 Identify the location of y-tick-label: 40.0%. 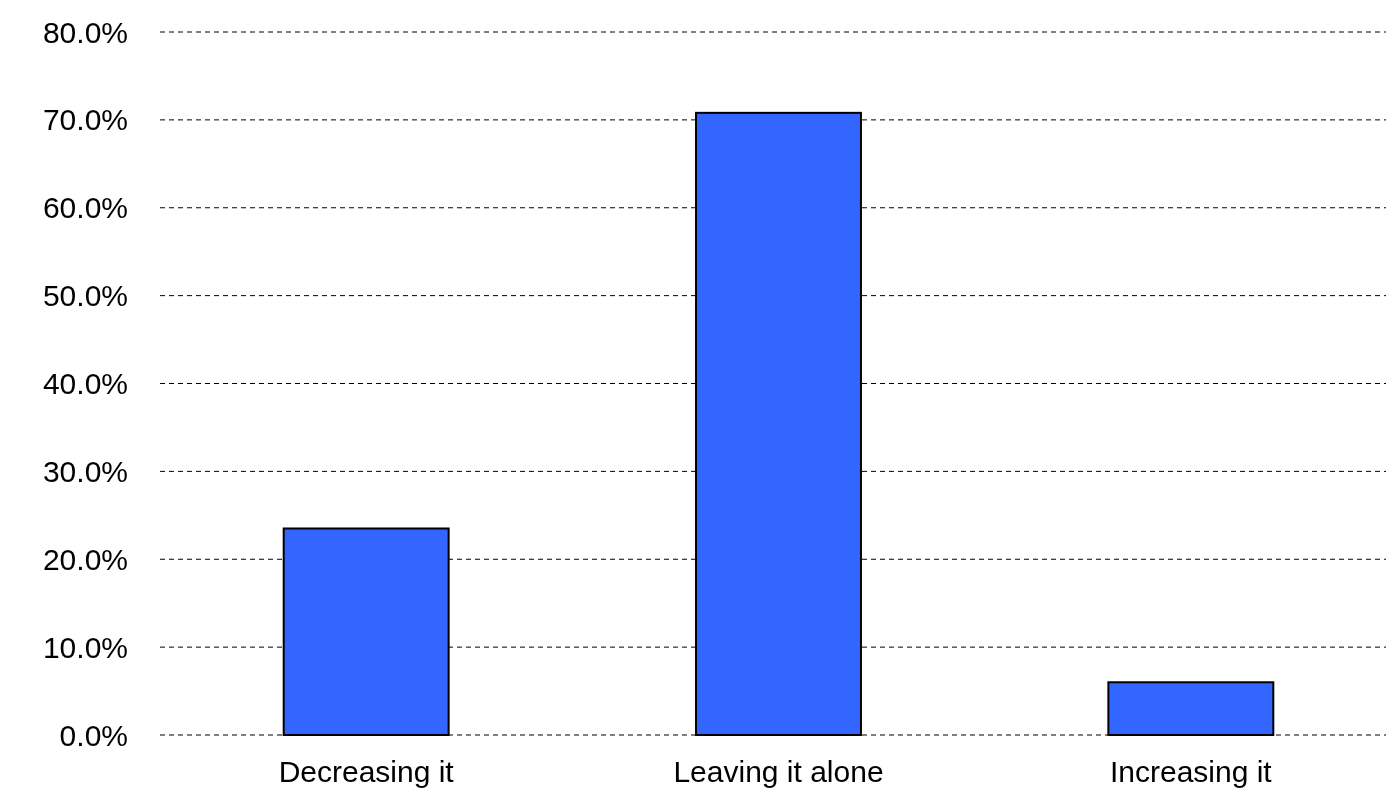
(85, 383).